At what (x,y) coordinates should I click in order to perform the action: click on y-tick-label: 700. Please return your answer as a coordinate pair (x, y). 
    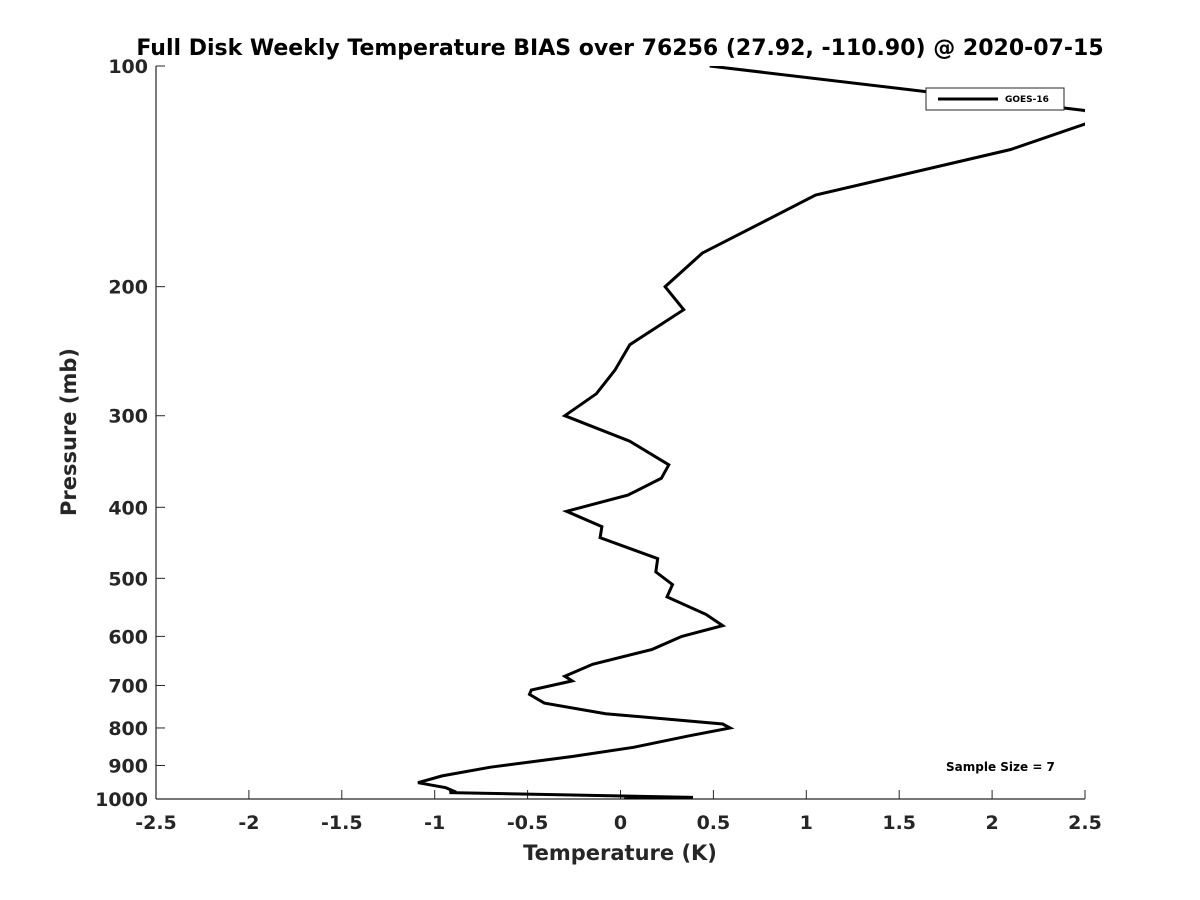
    Looking at the image, I should click on (128, 686).